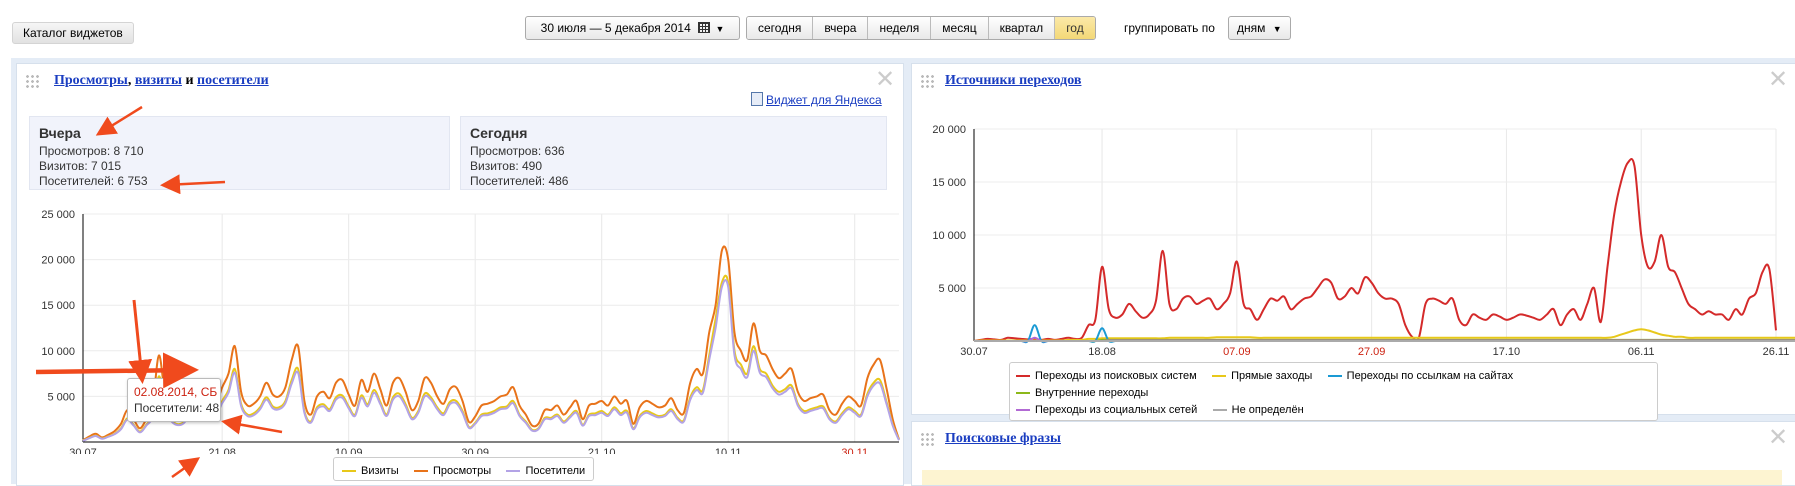 The height and width of the screenshot is (486, 1795). I want to click on yandex-widget-link: Виджет для Яндекса, so click(824, 100).